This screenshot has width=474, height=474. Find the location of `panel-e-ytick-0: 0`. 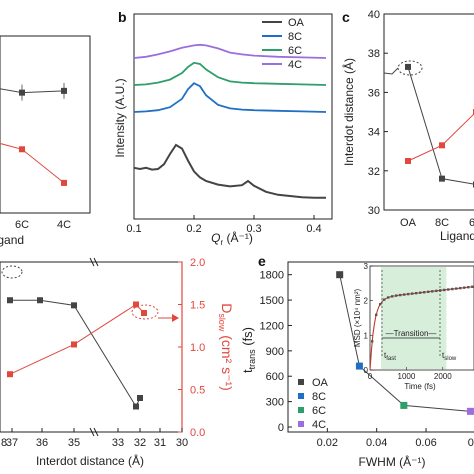

panel-e-ytick-0: 0 is located at coordinates (281, 428).